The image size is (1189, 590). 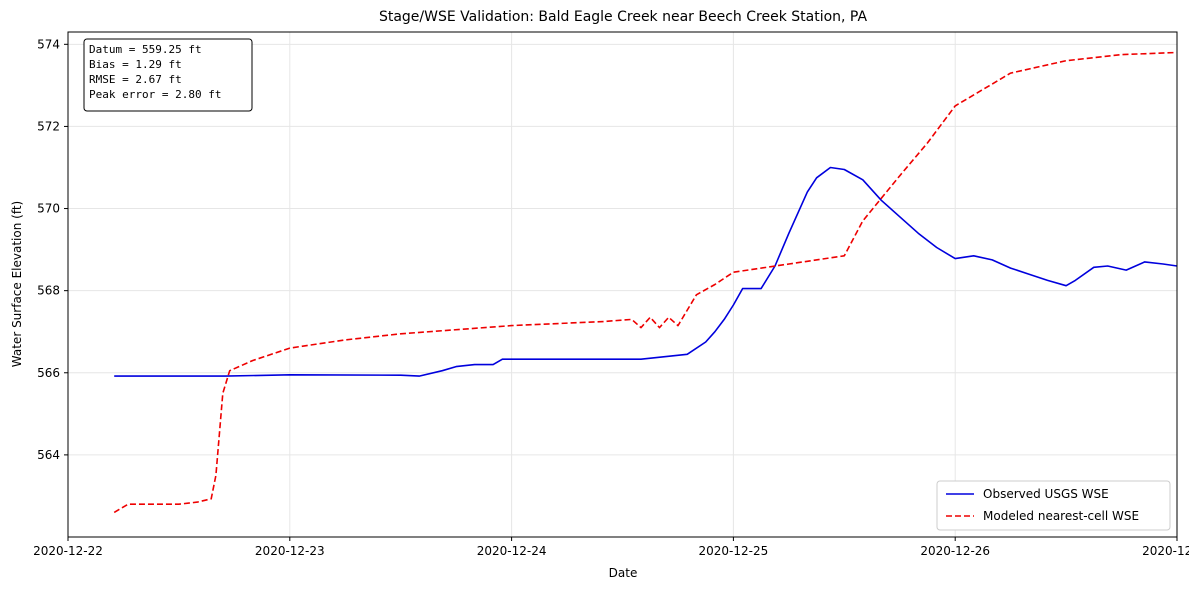 What do you see at coordinates (512, 551) in the screenshot?
I see `x-tick-label-2: 2020-12-24` at bounding box center [512, 551].